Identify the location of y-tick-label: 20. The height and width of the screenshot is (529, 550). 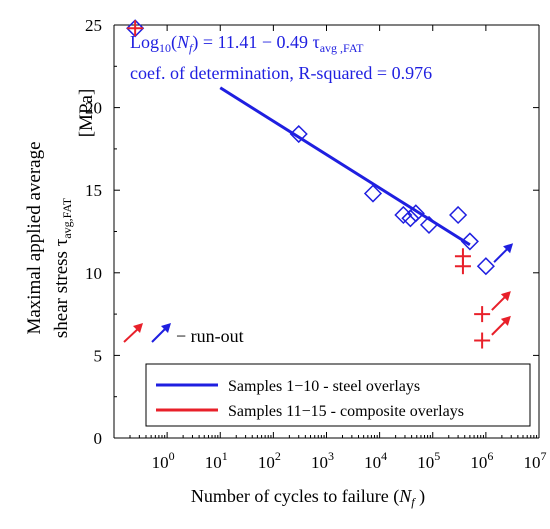
(93, 108).